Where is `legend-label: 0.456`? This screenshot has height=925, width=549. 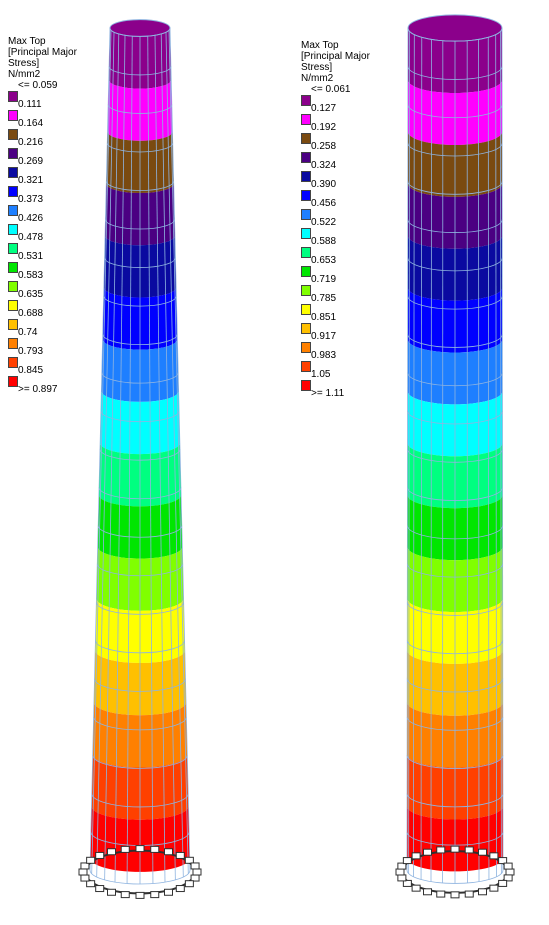 legend-label: 0.456 is located at coordinates (324, 203).